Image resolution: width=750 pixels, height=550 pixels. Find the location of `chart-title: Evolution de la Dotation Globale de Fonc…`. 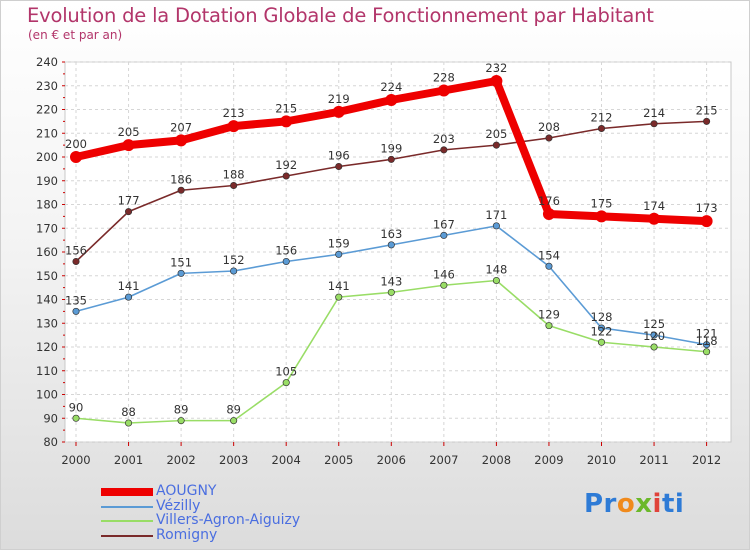

chart-title: Evolution de la Dotation Globale de Fonc… is located at coordinates (340, 15).